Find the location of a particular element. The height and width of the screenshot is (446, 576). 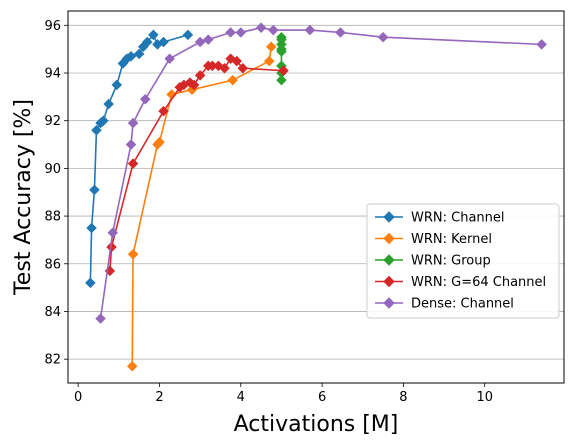

y-axis-label: Test Accuracy [%] is located at coordinates (23, 197).